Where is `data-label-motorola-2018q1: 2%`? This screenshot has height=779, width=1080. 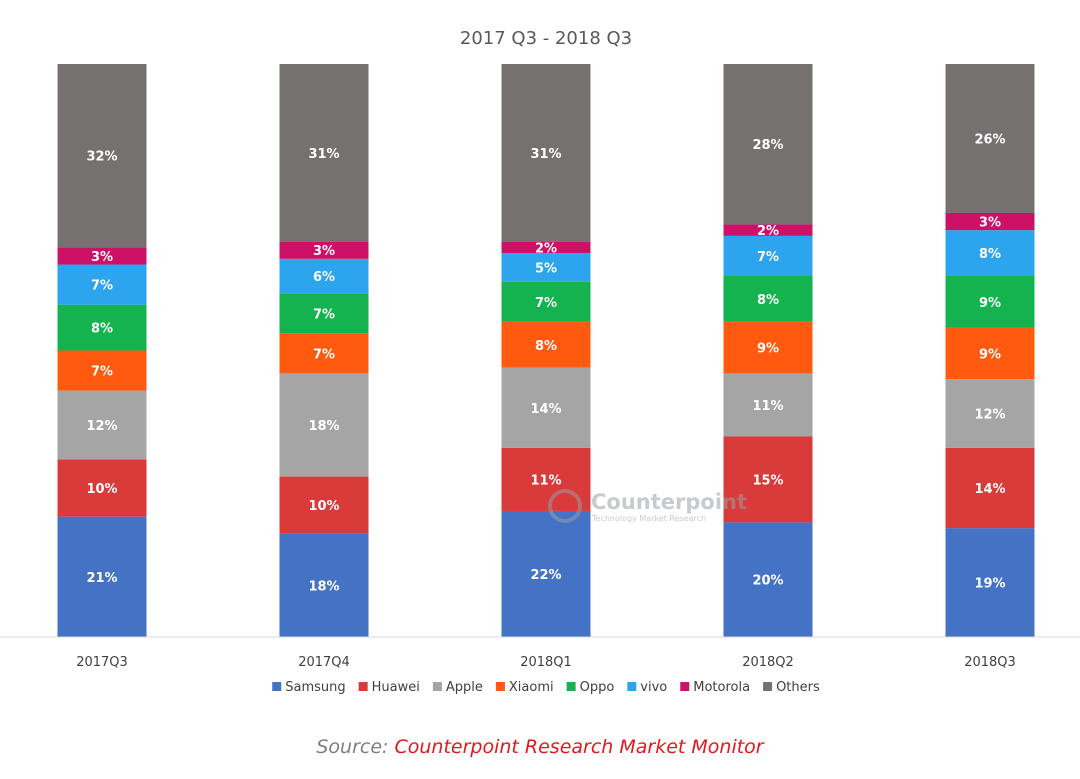 data-label-motorola-2018q1: 2% is located at coordinates (546, 248).